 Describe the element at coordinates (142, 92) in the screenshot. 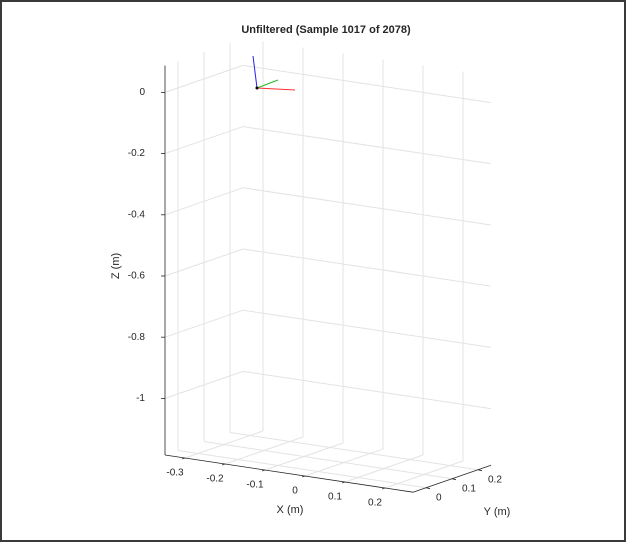

I see `z-tick-label: 0` at that location.